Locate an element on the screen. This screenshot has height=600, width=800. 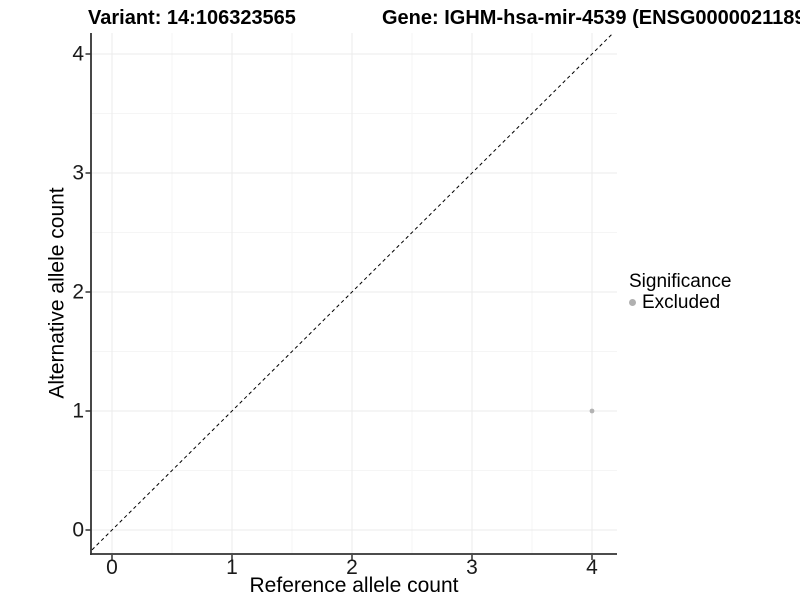
x-tick-label: 2 is located at coordinates (352, 567).